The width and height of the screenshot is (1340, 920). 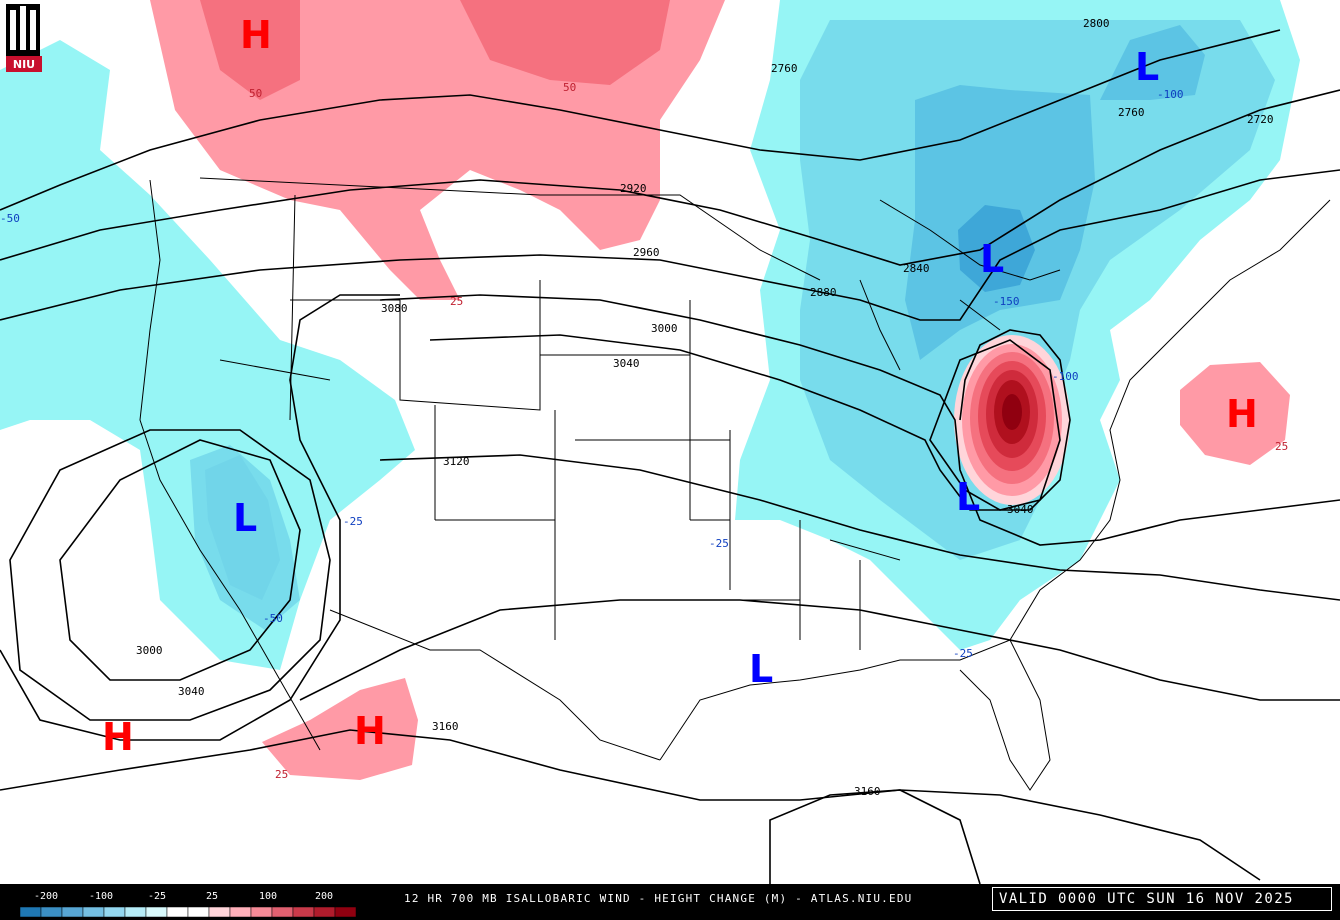 I want to click on contour-label: 2720, so click(x=1260, y=119).